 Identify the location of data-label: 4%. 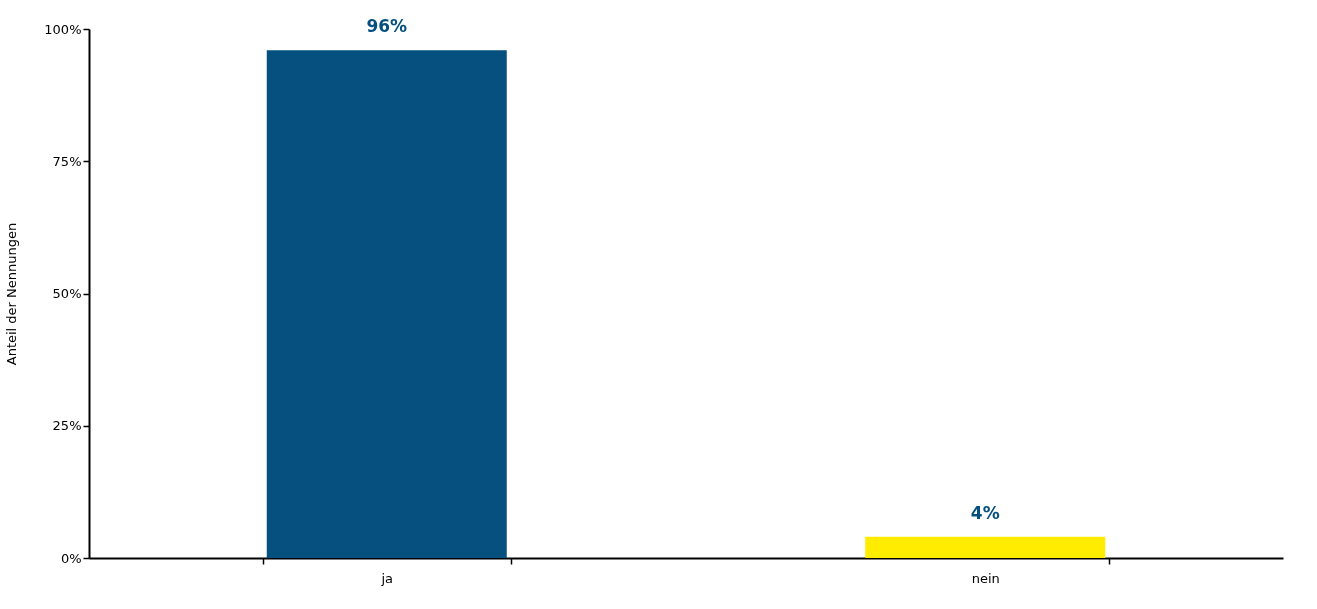
(985, 512).